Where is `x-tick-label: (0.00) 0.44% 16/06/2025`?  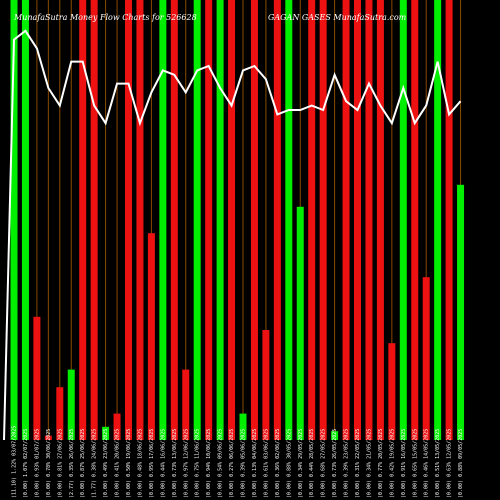 x-tick-label: (0.00) 0.44% 16/06/2025 is located at coordinates (163, 463).